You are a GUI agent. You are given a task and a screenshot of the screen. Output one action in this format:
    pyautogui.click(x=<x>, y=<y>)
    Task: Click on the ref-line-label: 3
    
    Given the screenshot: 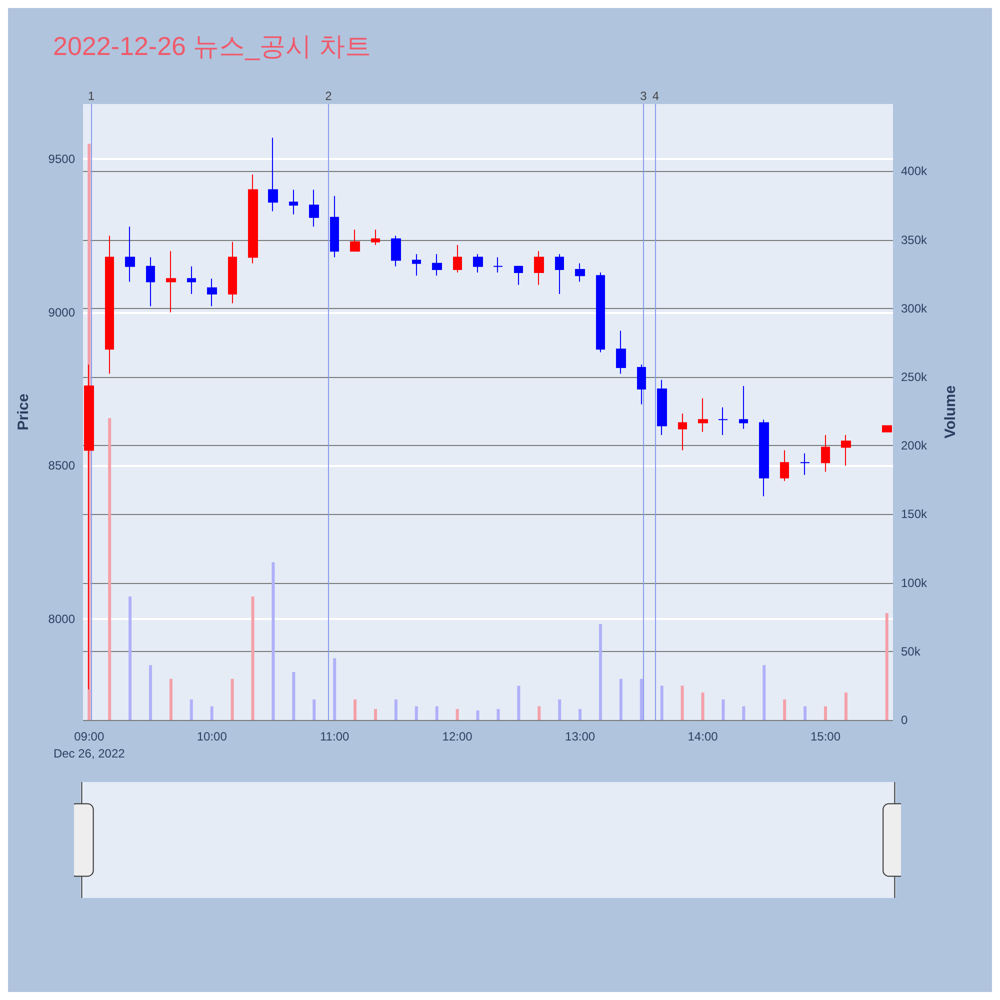 What is the action you would take?
    pyautogui.click(x=644, y=96)
    